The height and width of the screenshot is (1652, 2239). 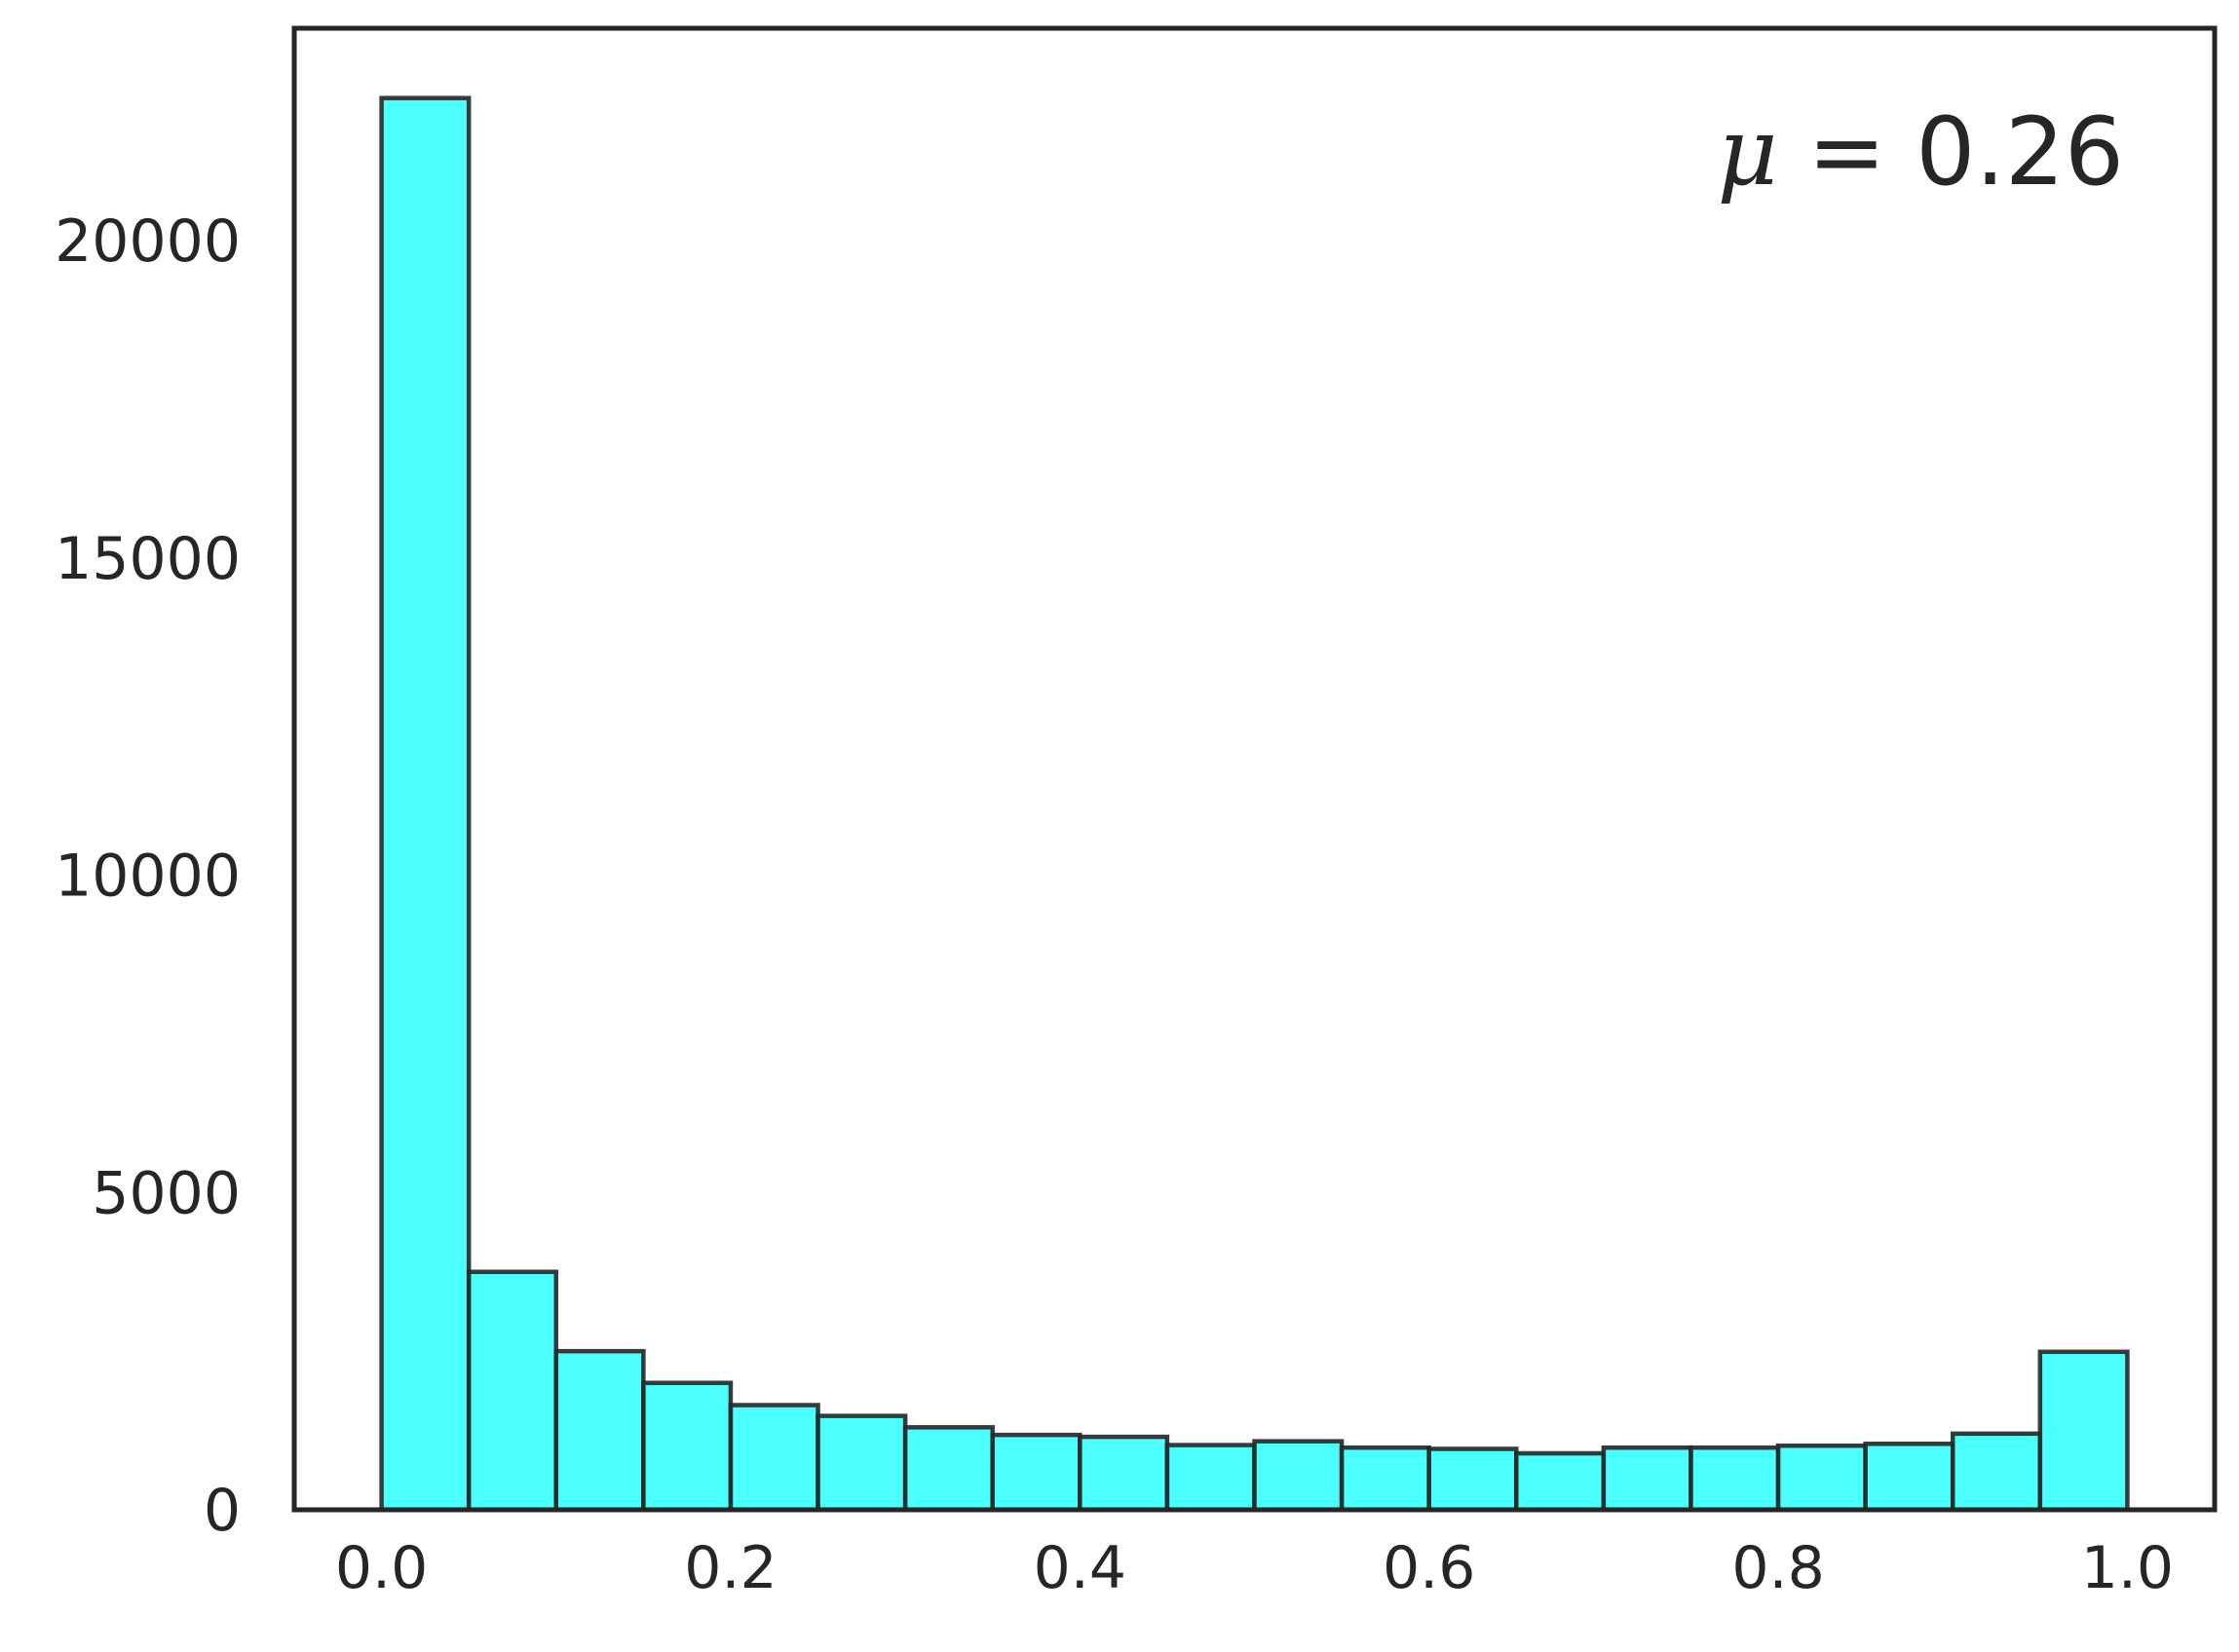 What do you see at coordinates (1747, 152) in the screenshot?
I see `mu-symbol: μ` at bounding box center [1747, 152].